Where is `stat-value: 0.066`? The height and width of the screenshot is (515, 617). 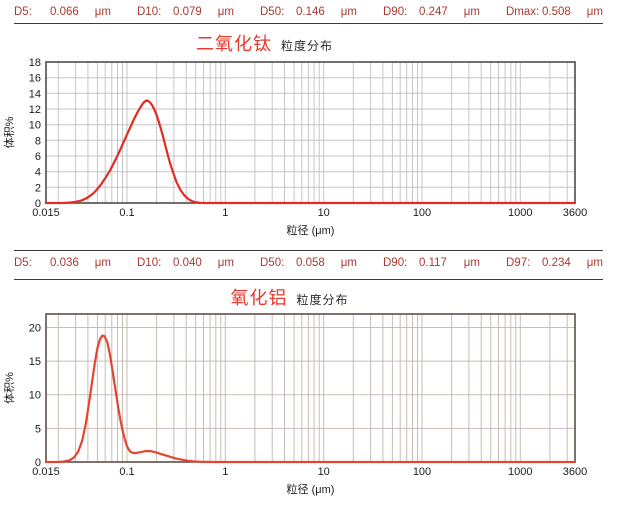 stat-value: 0.066 is located at coordinates (64, 12).